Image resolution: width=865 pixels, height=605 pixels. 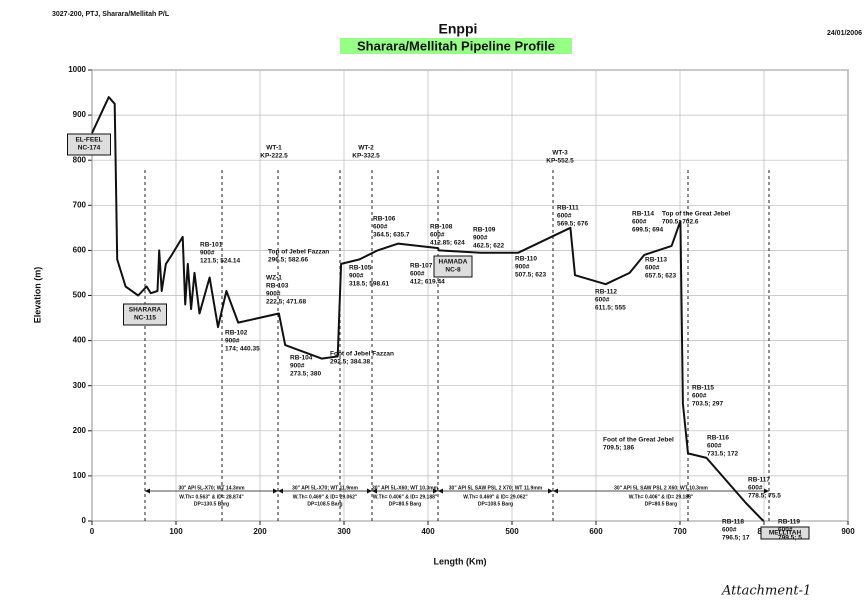 What do you see at coordinates (764, 496) in the screenshot?
I see `annotation-text: 778.5; 75.5` at bounding box center [764, 496].